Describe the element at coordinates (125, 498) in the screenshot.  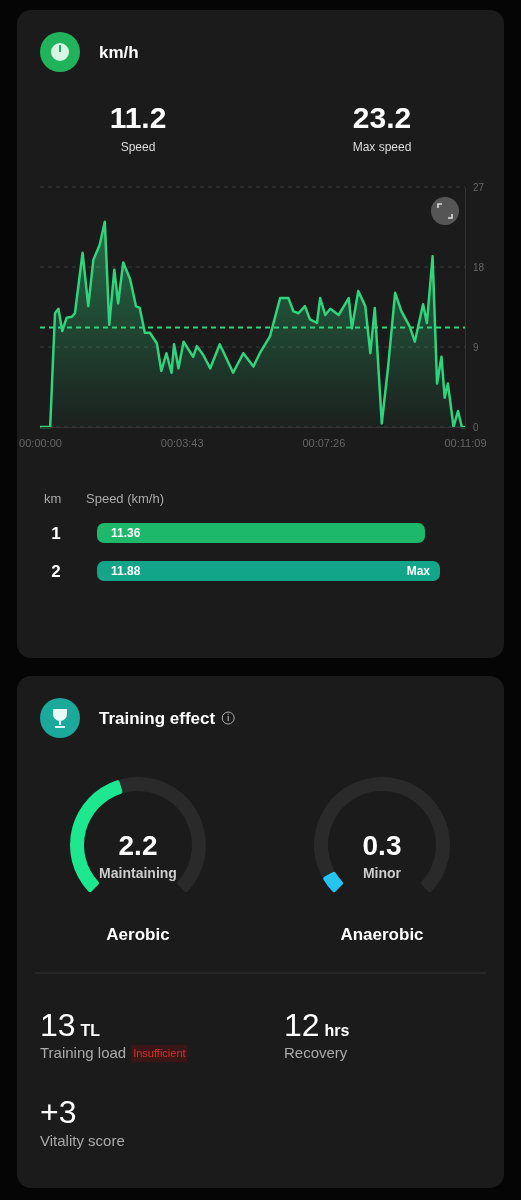
I see `x-axis-title: Speed (km/h)` at that location.